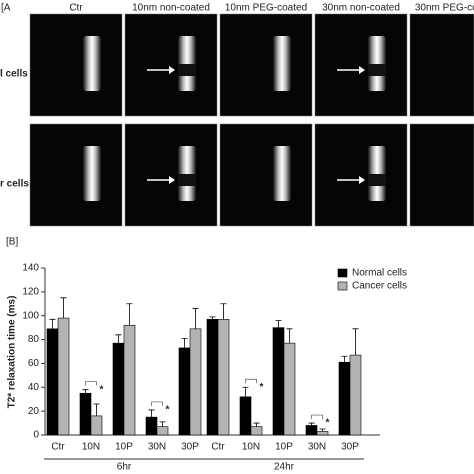 The height and width of the screenshot is (474, 474). I want to click on row-label: l cells, so click(14, 74).